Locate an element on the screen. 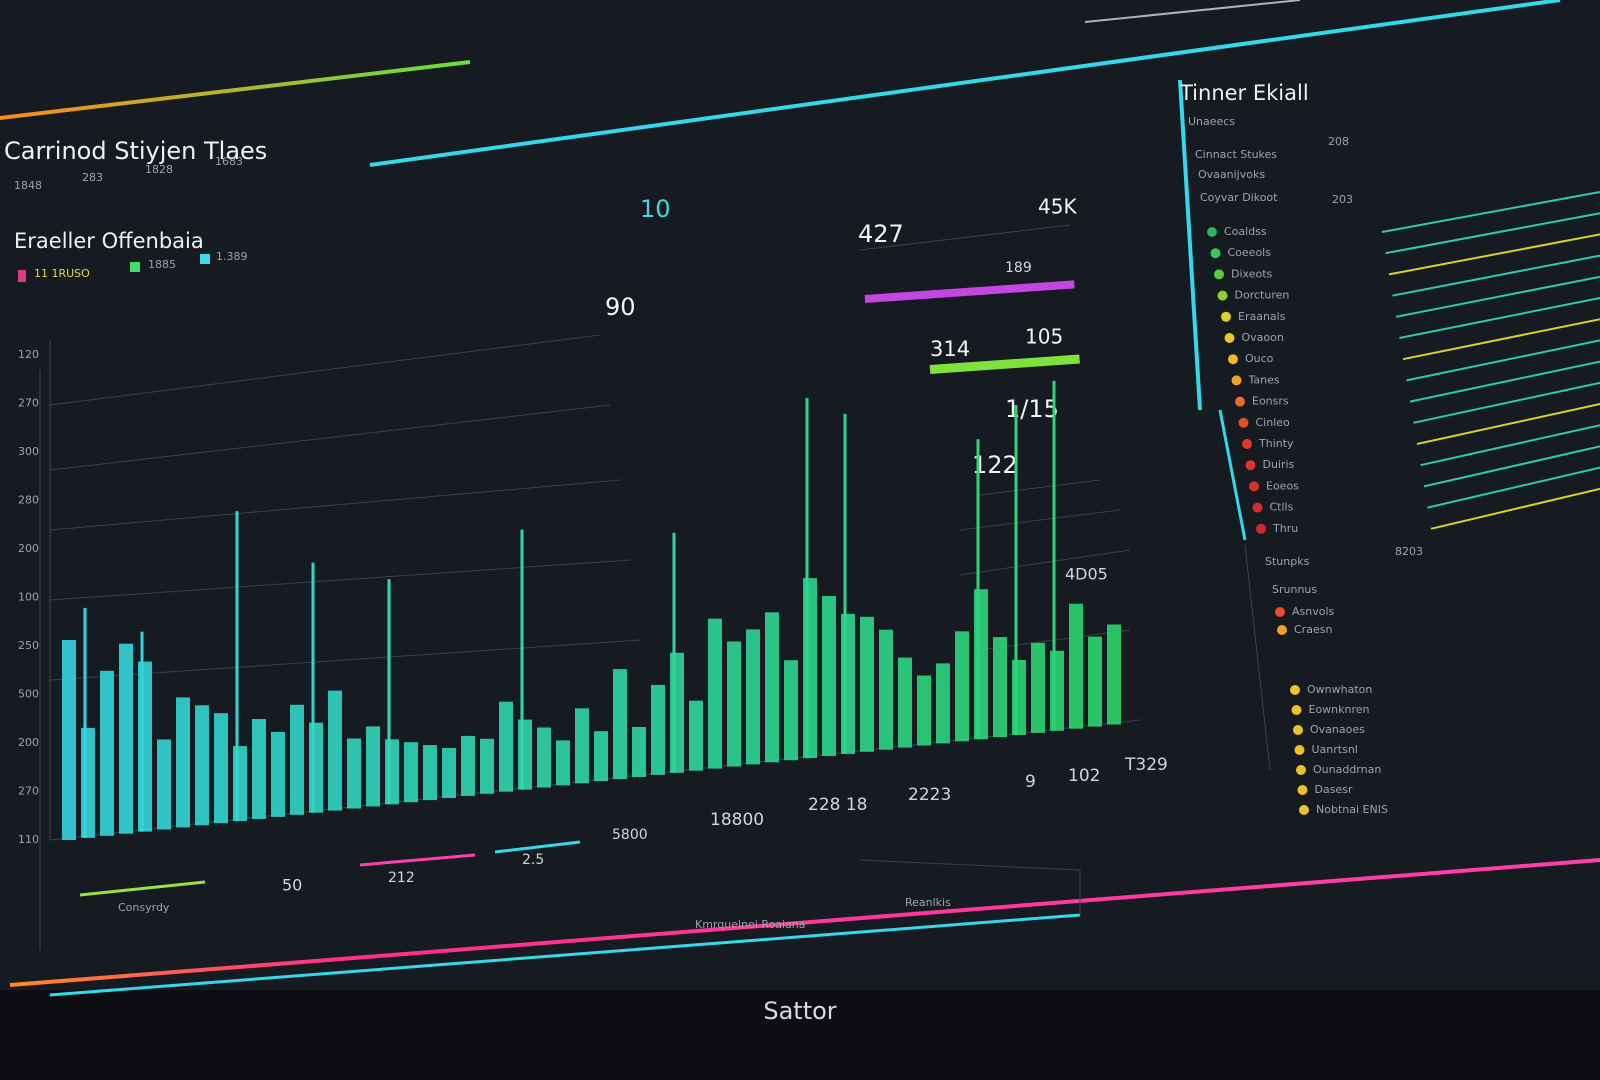 Image resolution: width=1600 pixels, height=1080 pixels. footer-label: Reanlkis is located at coordinates (928, 902).